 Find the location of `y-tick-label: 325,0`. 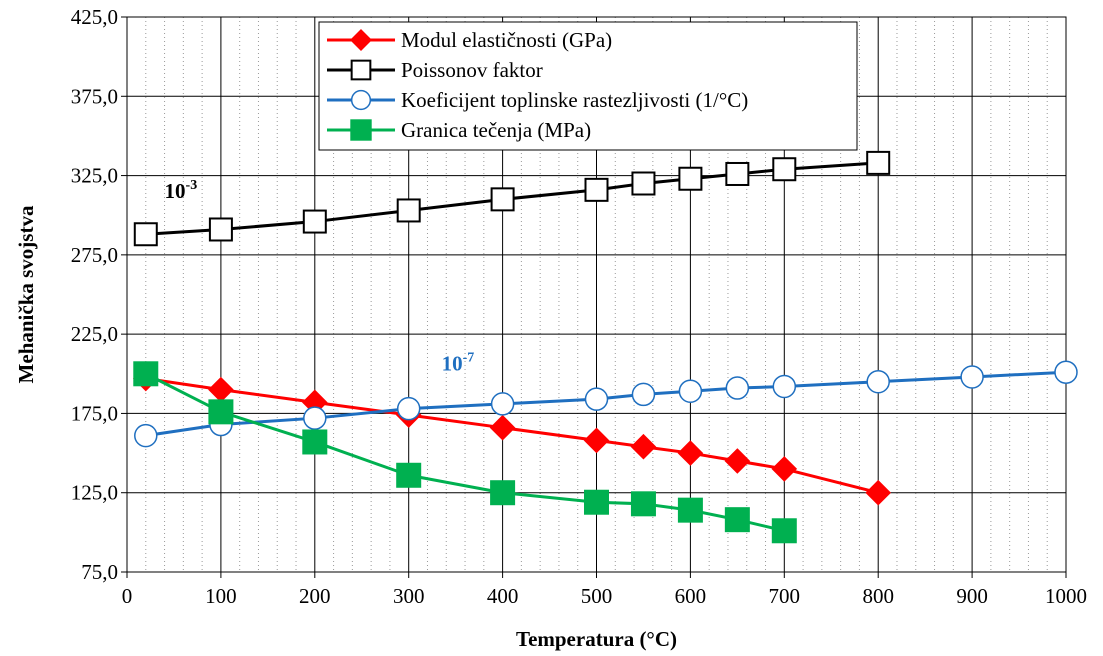

y-tick-label: 325,0 is located at coordinates (94, 176).